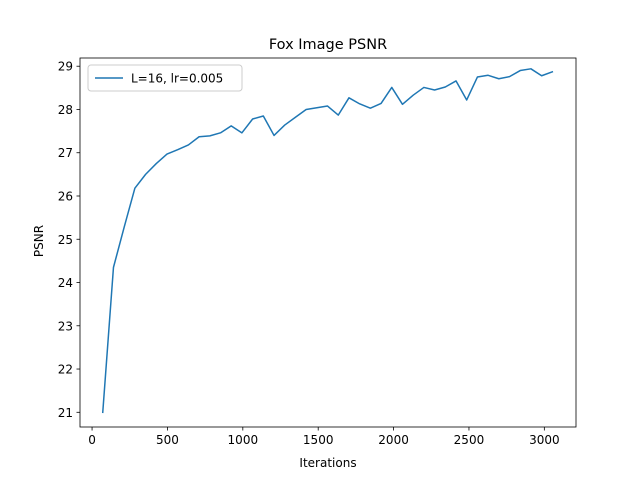  I want to click on legend-label: L=16, lr=0.005, so click(177, 79).